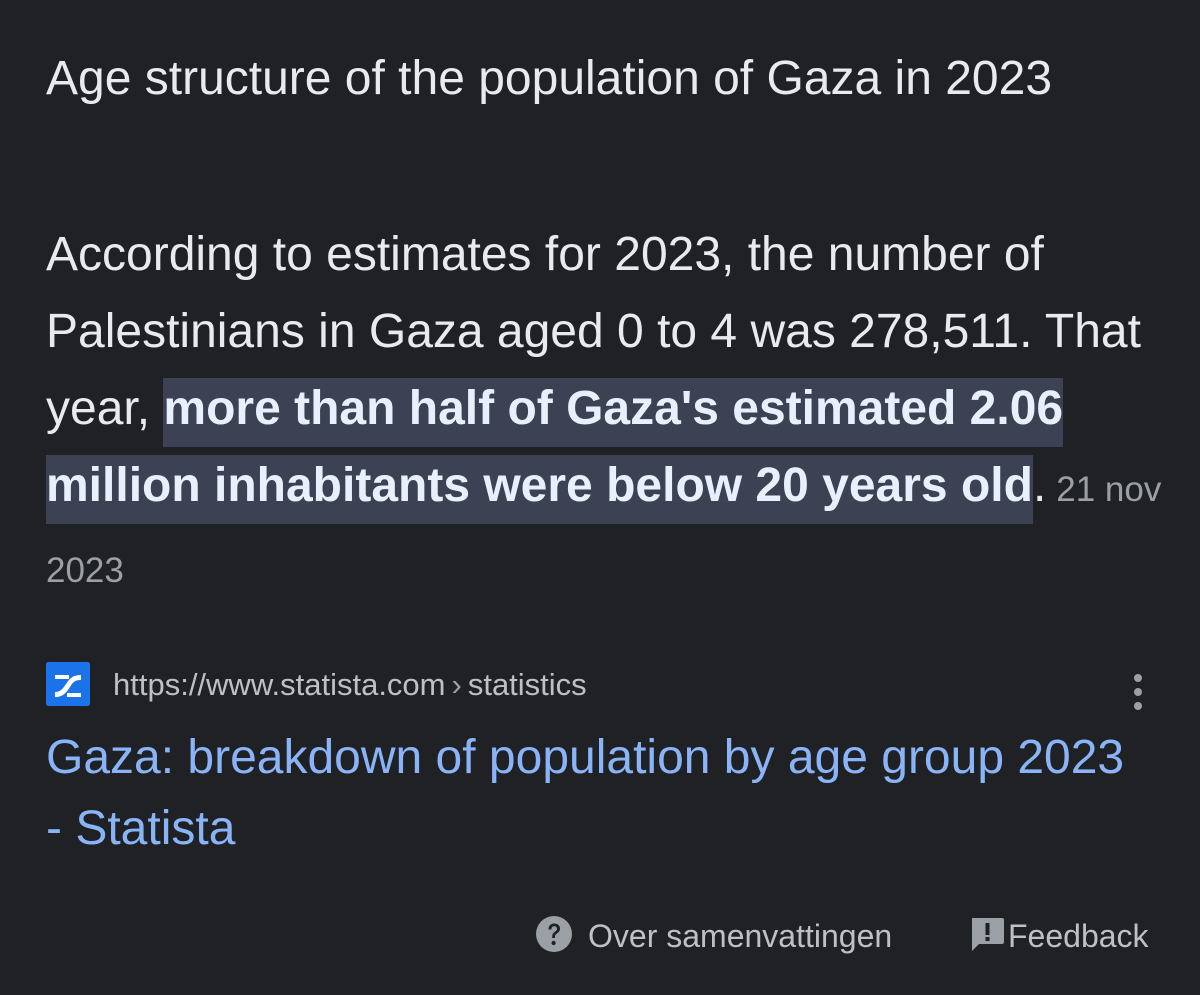  I want to click on snippet-date: 21 nov 2023, so click(604, 530).